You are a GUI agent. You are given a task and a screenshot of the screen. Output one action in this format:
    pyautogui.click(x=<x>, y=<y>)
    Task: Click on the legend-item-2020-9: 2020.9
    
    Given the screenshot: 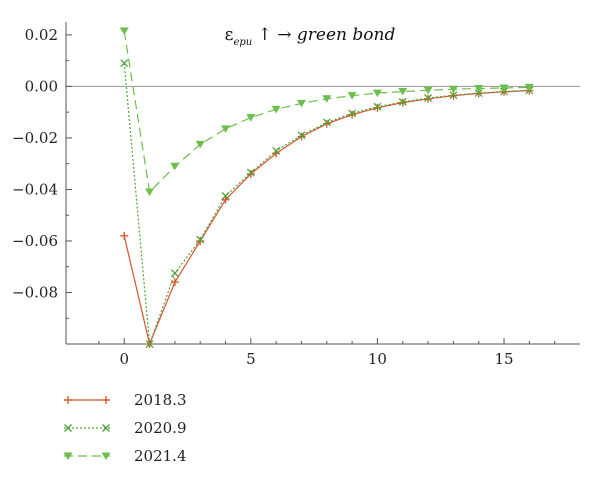 What is the action you would take?
    pyautogui.click(x=124, y=428)
    